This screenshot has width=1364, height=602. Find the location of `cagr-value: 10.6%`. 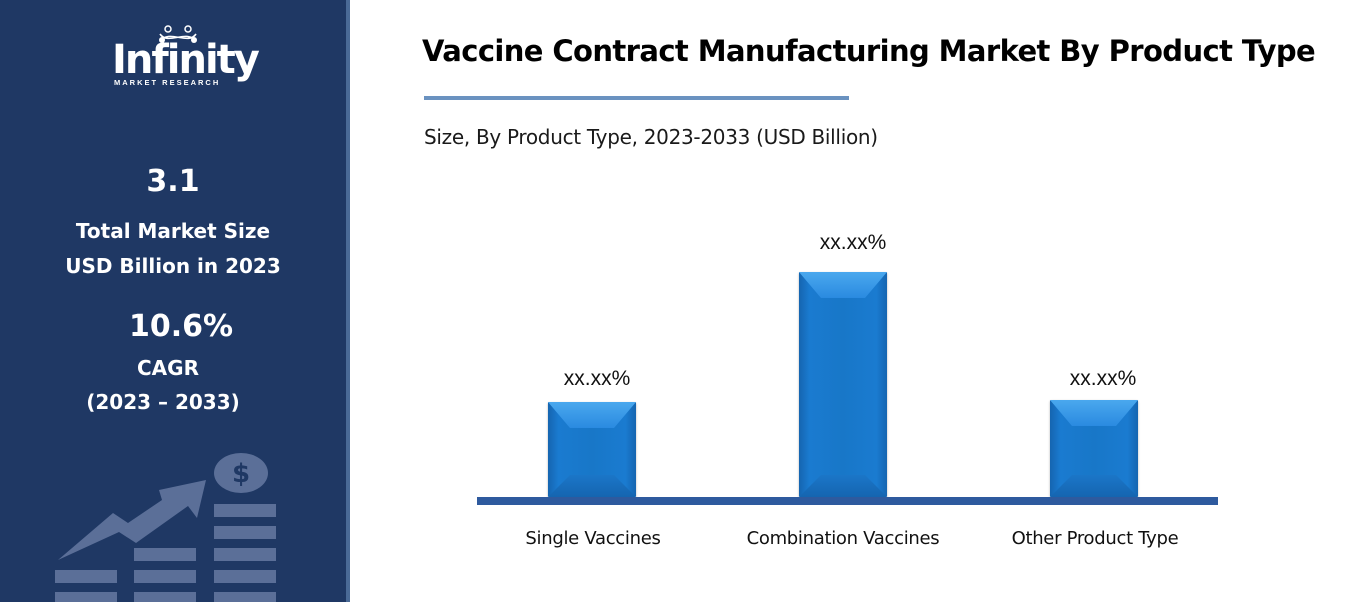

cagr-value: 10.6% is located at coordinates (181, 326).